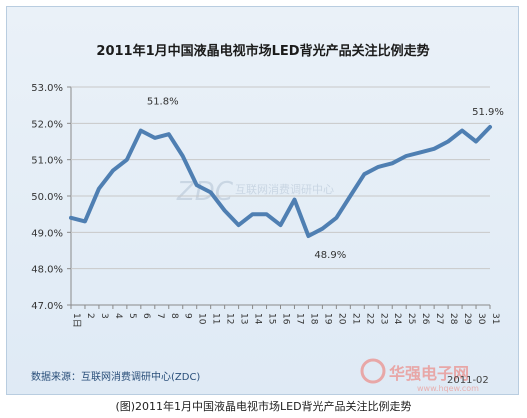 This screenshot has height=418, width=527. Describe the element at coordinates (286, 319) in the screenshot. I see `x-tick-label: 16` at that location.